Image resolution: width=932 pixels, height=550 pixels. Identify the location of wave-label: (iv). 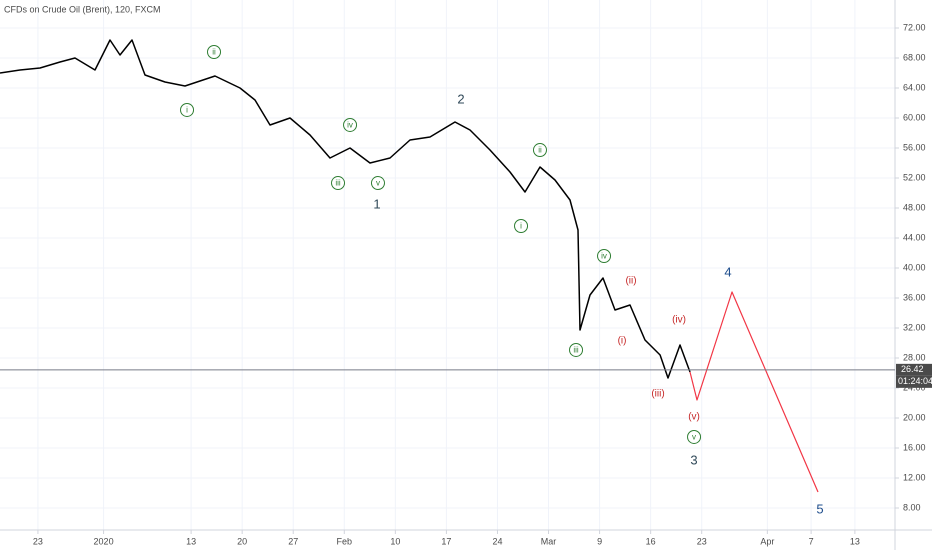
(679, 320).